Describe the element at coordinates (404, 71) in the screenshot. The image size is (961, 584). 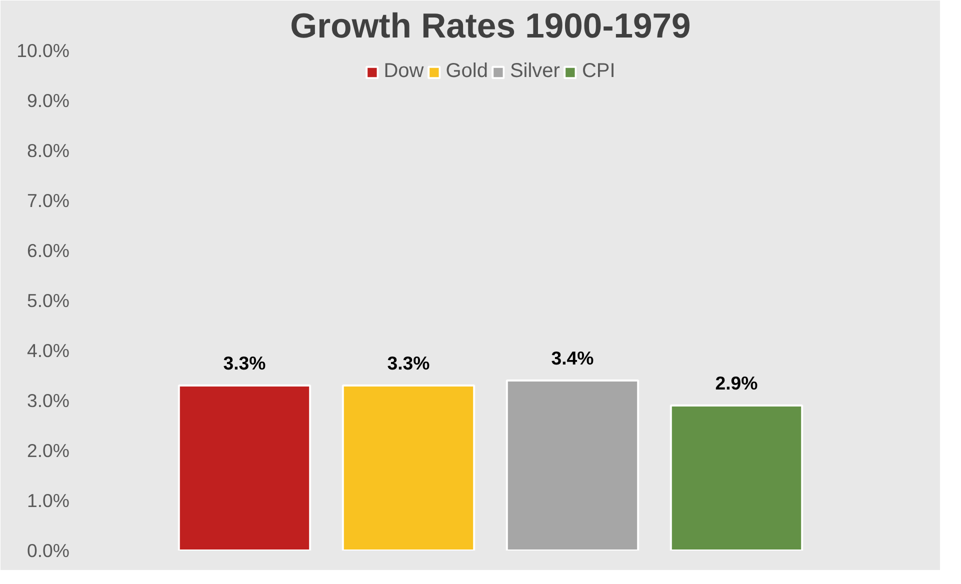
I see `legend-label: Dow` at that location.